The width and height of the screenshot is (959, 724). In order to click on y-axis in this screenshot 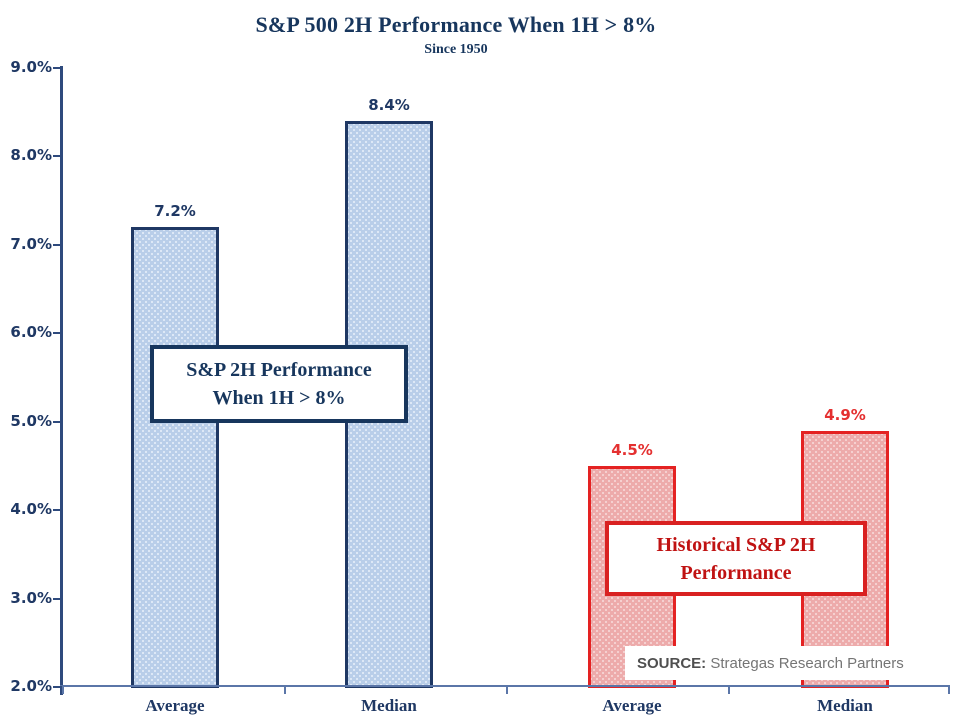, I will do `click(61, 380)`.